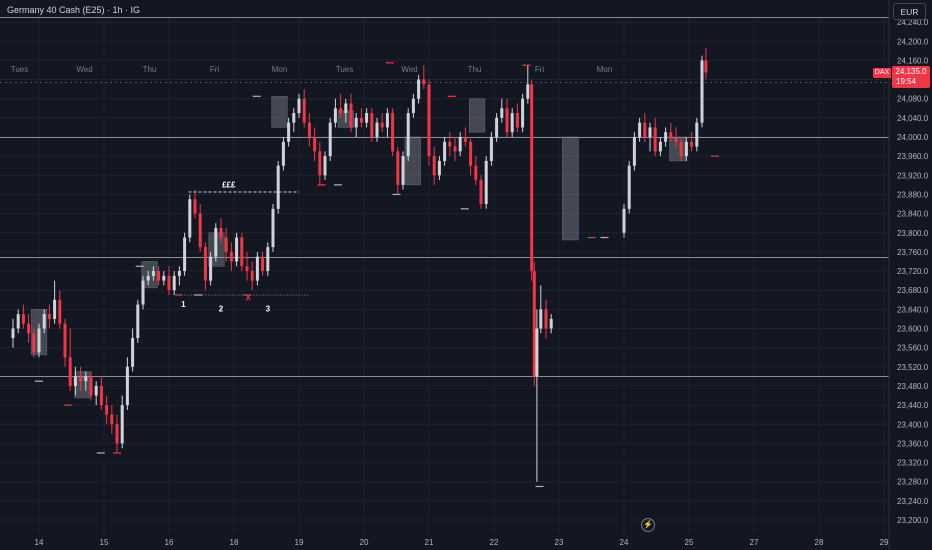 The image size is (932, 550). I want to click on annotation-label: 3, so click(268, 309).